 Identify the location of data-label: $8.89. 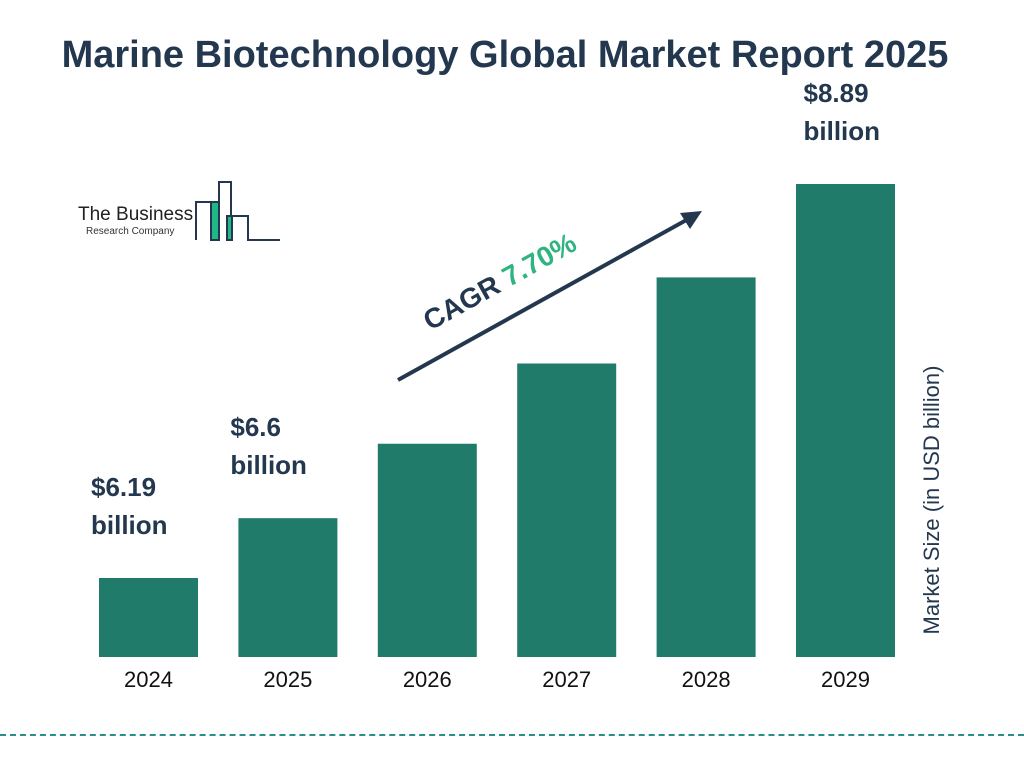
(836, 93).